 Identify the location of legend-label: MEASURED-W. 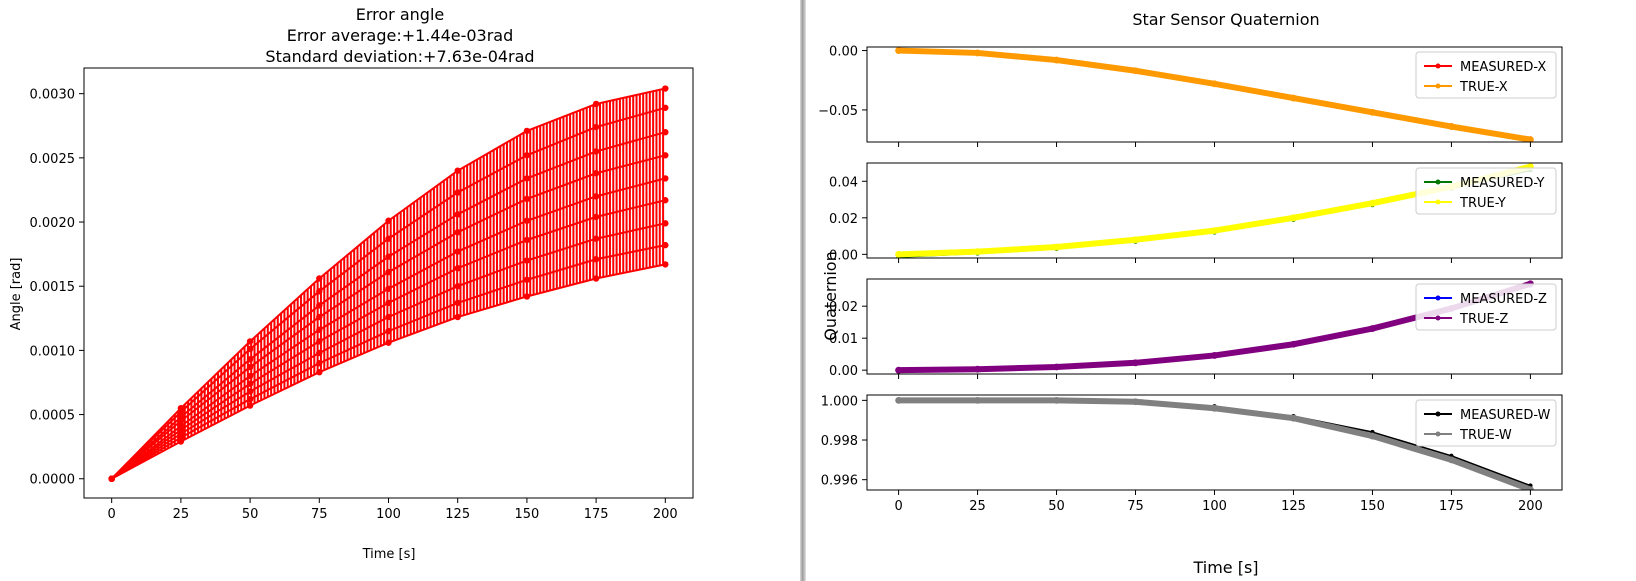
(1505, 415).